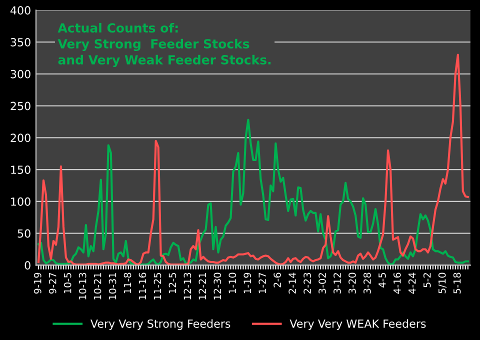 The height and width of the screenshot is (340, 480). What do you see at coordinates (397, 283) in the screenshot?
I see `x-tick-label: 4-16` at bounding box center [397, 283].